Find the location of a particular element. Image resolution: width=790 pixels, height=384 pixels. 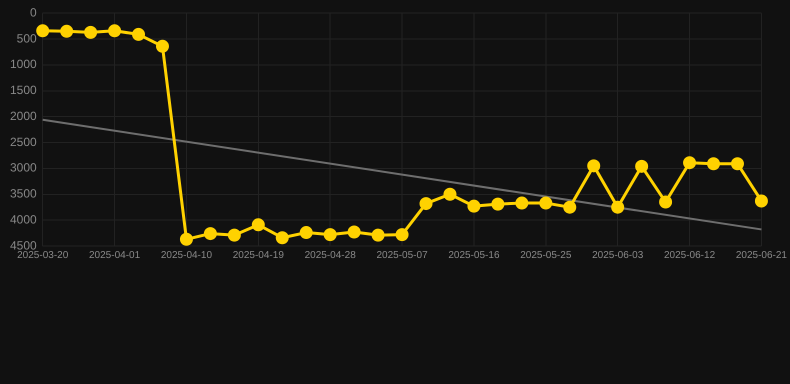

y-tick-label: 2500 is located at coordinates (24, 141).